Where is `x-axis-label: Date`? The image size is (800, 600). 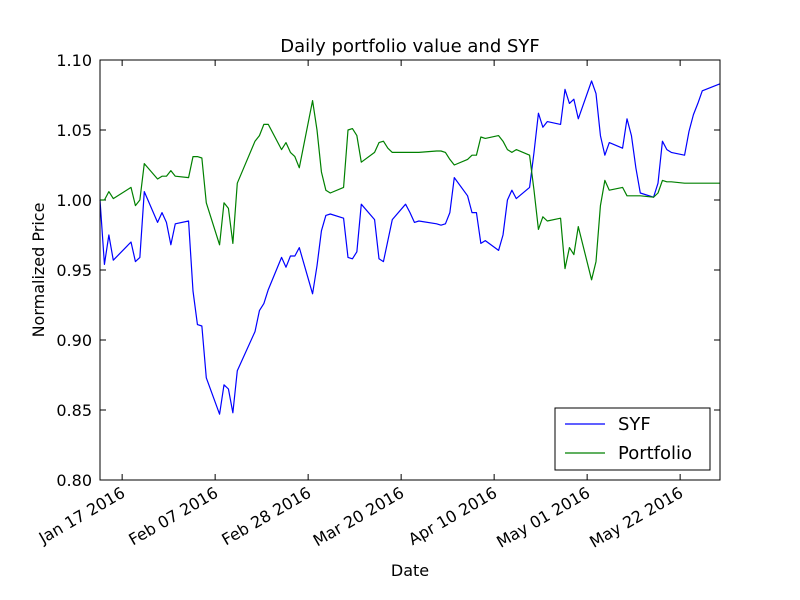 x-axis-label: Date is located at coordinates (410, 570).